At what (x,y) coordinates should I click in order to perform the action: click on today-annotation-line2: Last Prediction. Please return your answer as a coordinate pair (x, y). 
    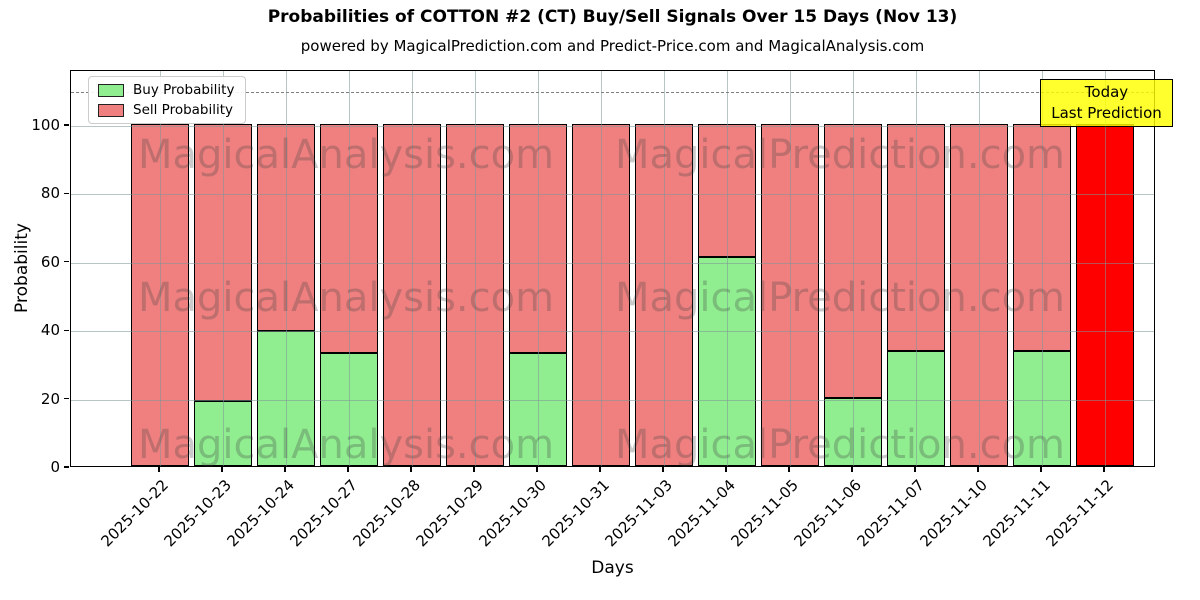
    Looking at the image, I should click on (1106, 113).